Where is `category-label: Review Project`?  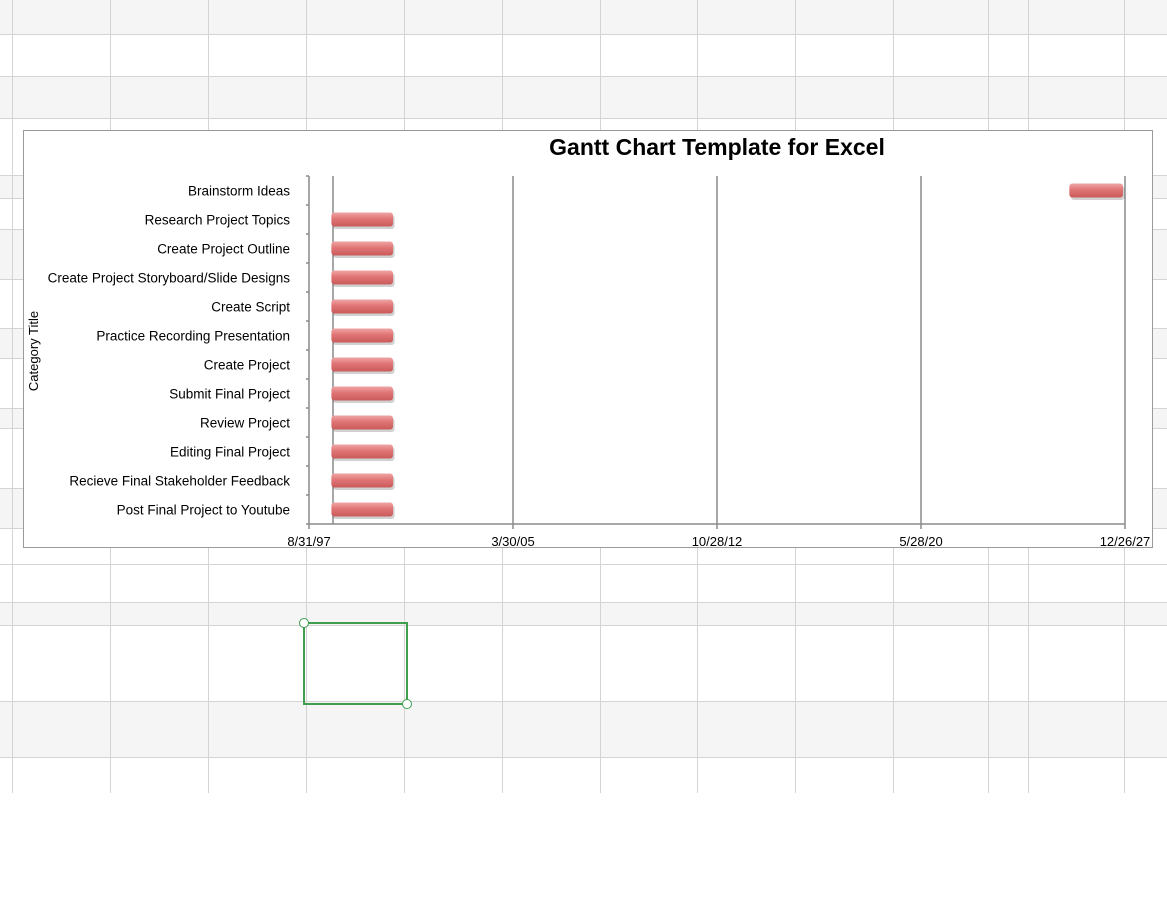 category-label: Review Project is located at coordinates (245, 423).